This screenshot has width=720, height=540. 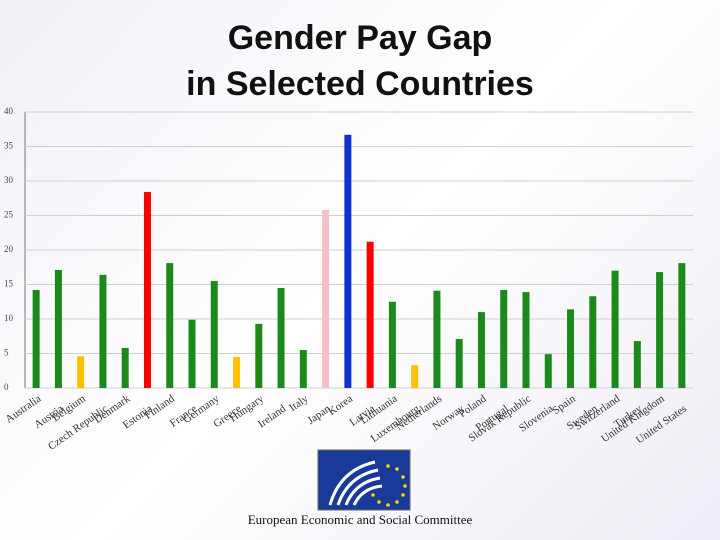 What do you see at coordinates (364, 480) in the screenshot?
I see `logo` at bounding box center [364, 480].